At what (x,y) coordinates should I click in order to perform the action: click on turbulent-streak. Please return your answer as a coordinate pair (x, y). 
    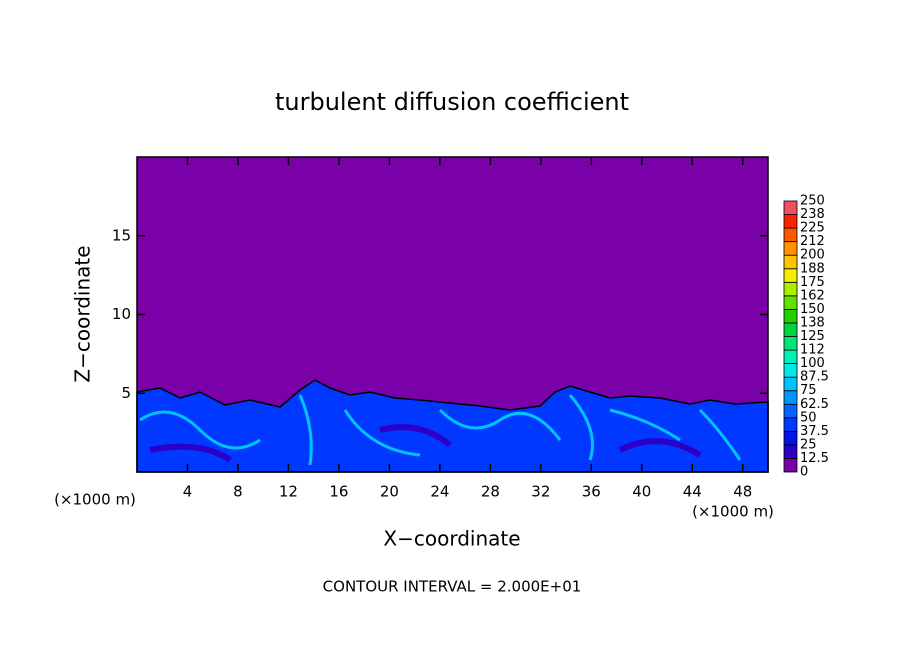
    Looking at the image, I should click on (440, 430).